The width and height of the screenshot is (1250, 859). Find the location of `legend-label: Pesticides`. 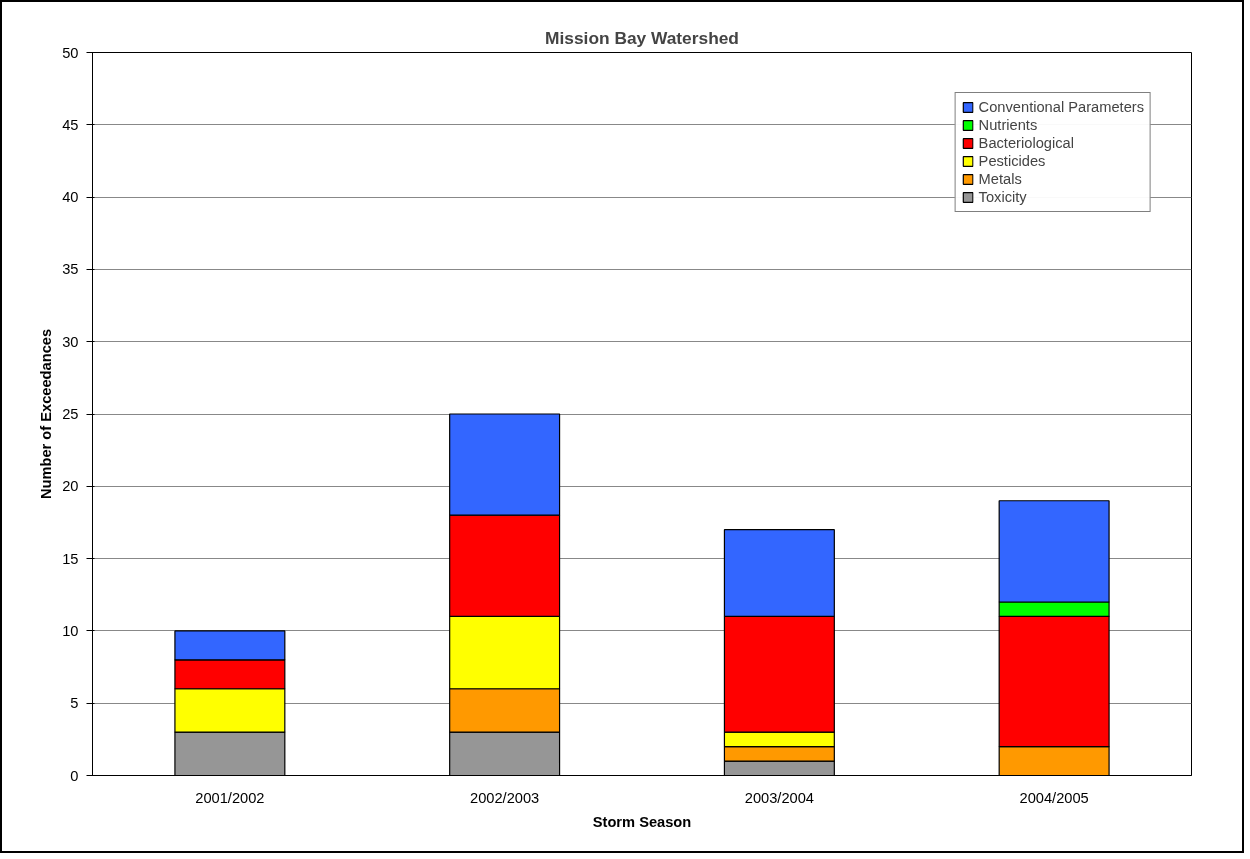

legend-label: Pesticides is located at coordinates (1012, 161).